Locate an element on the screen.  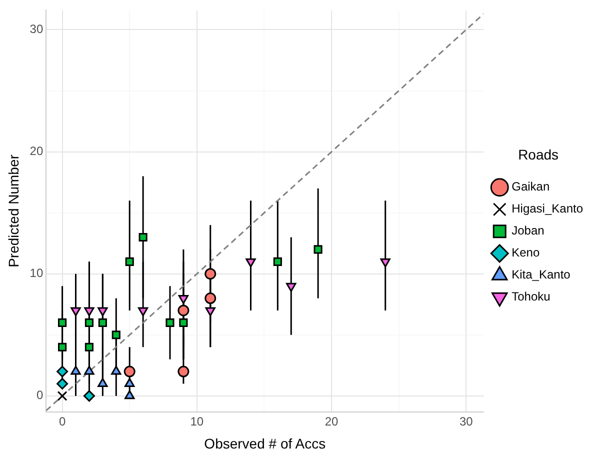
y-tick-label: 30 is located at coordinates (37, 29).